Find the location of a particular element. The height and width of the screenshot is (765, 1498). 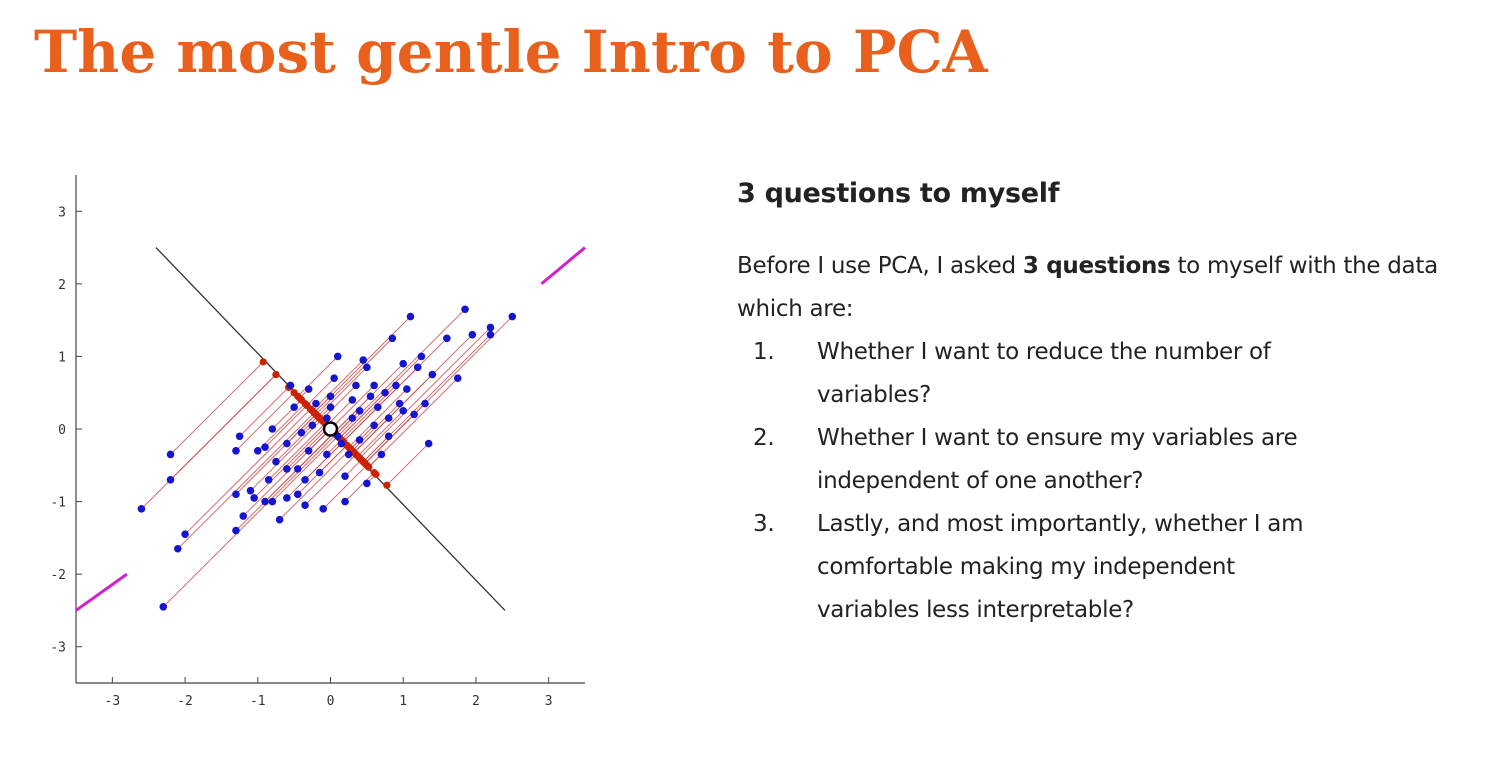

principal-axis-segment is located at coordinates (563, 266).